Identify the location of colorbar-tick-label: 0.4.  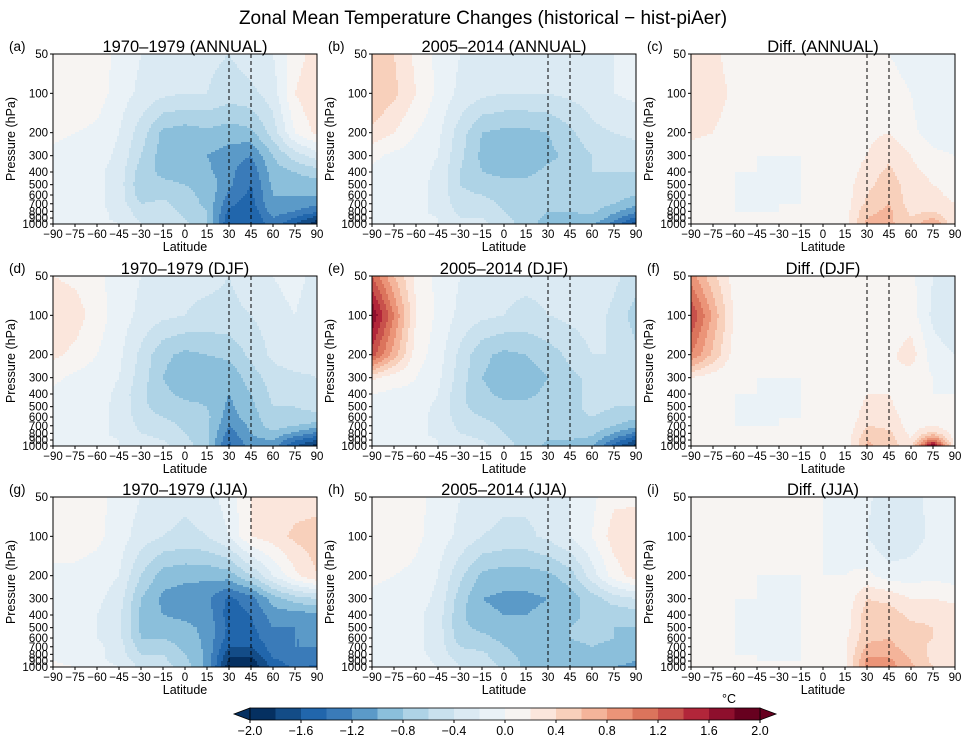
(555, 731).